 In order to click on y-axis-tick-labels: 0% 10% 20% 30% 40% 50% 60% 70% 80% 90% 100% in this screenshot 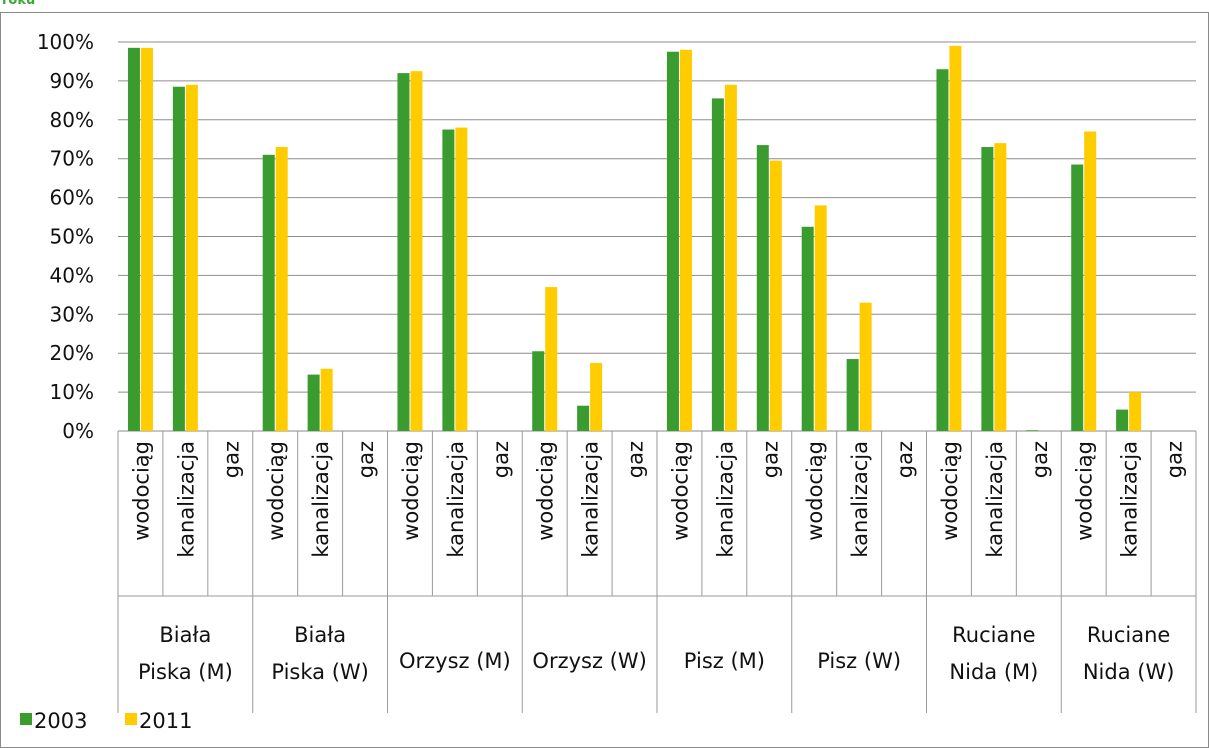, I will do `click(65, 236)`.